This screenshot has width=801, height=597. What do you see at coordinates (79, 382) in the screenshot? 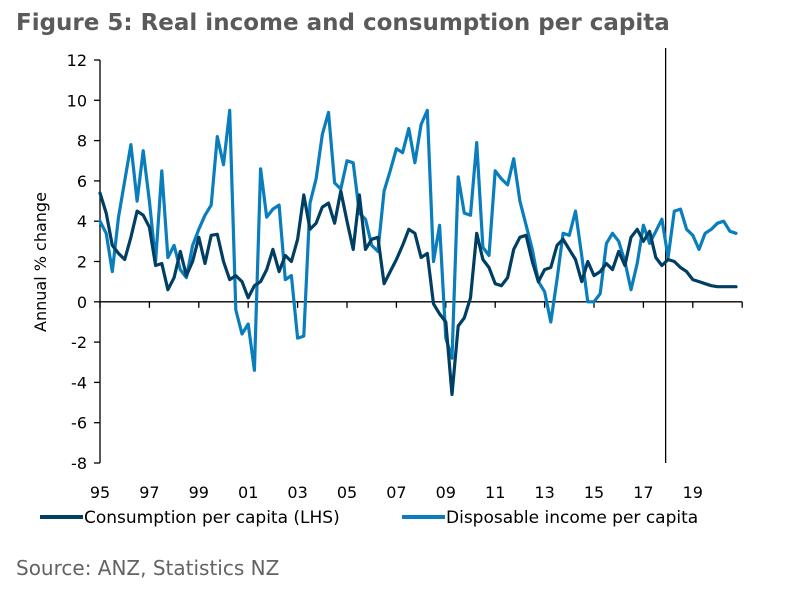
I see `y-tick-label: -4` at bounding box center [79, 382].